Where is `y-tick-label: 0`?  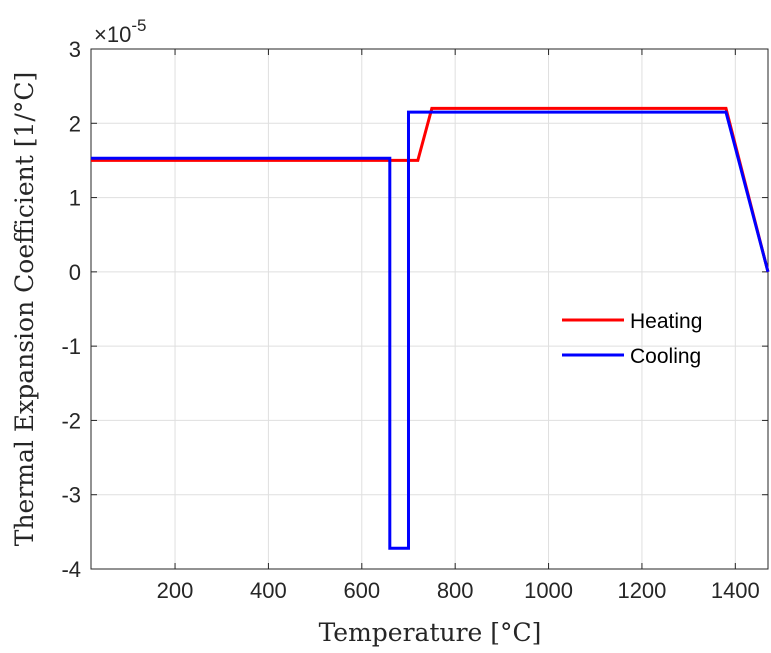 y-tick-label: 0 is located at coordinates (75, 272).